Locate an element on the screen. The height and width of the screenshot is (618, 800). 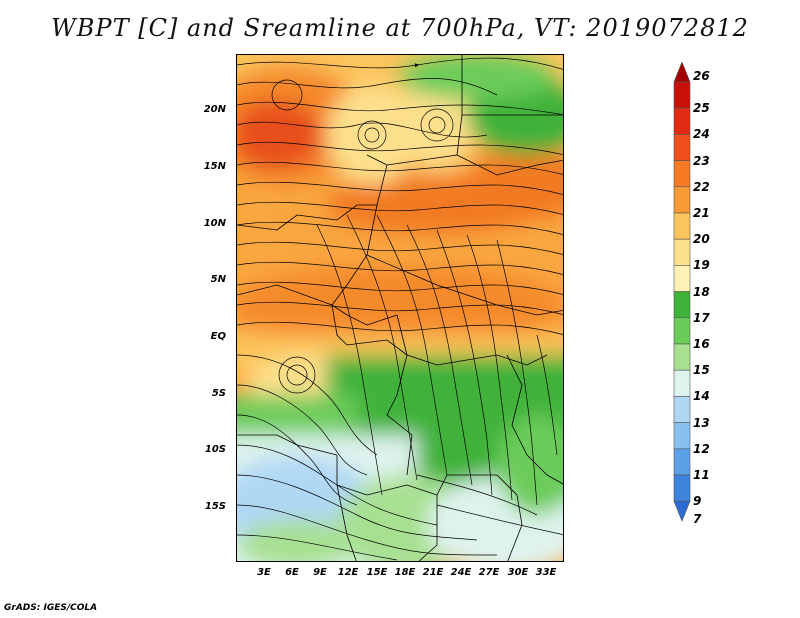
colorbar-label: 25 is located at coordinates (701, 108).